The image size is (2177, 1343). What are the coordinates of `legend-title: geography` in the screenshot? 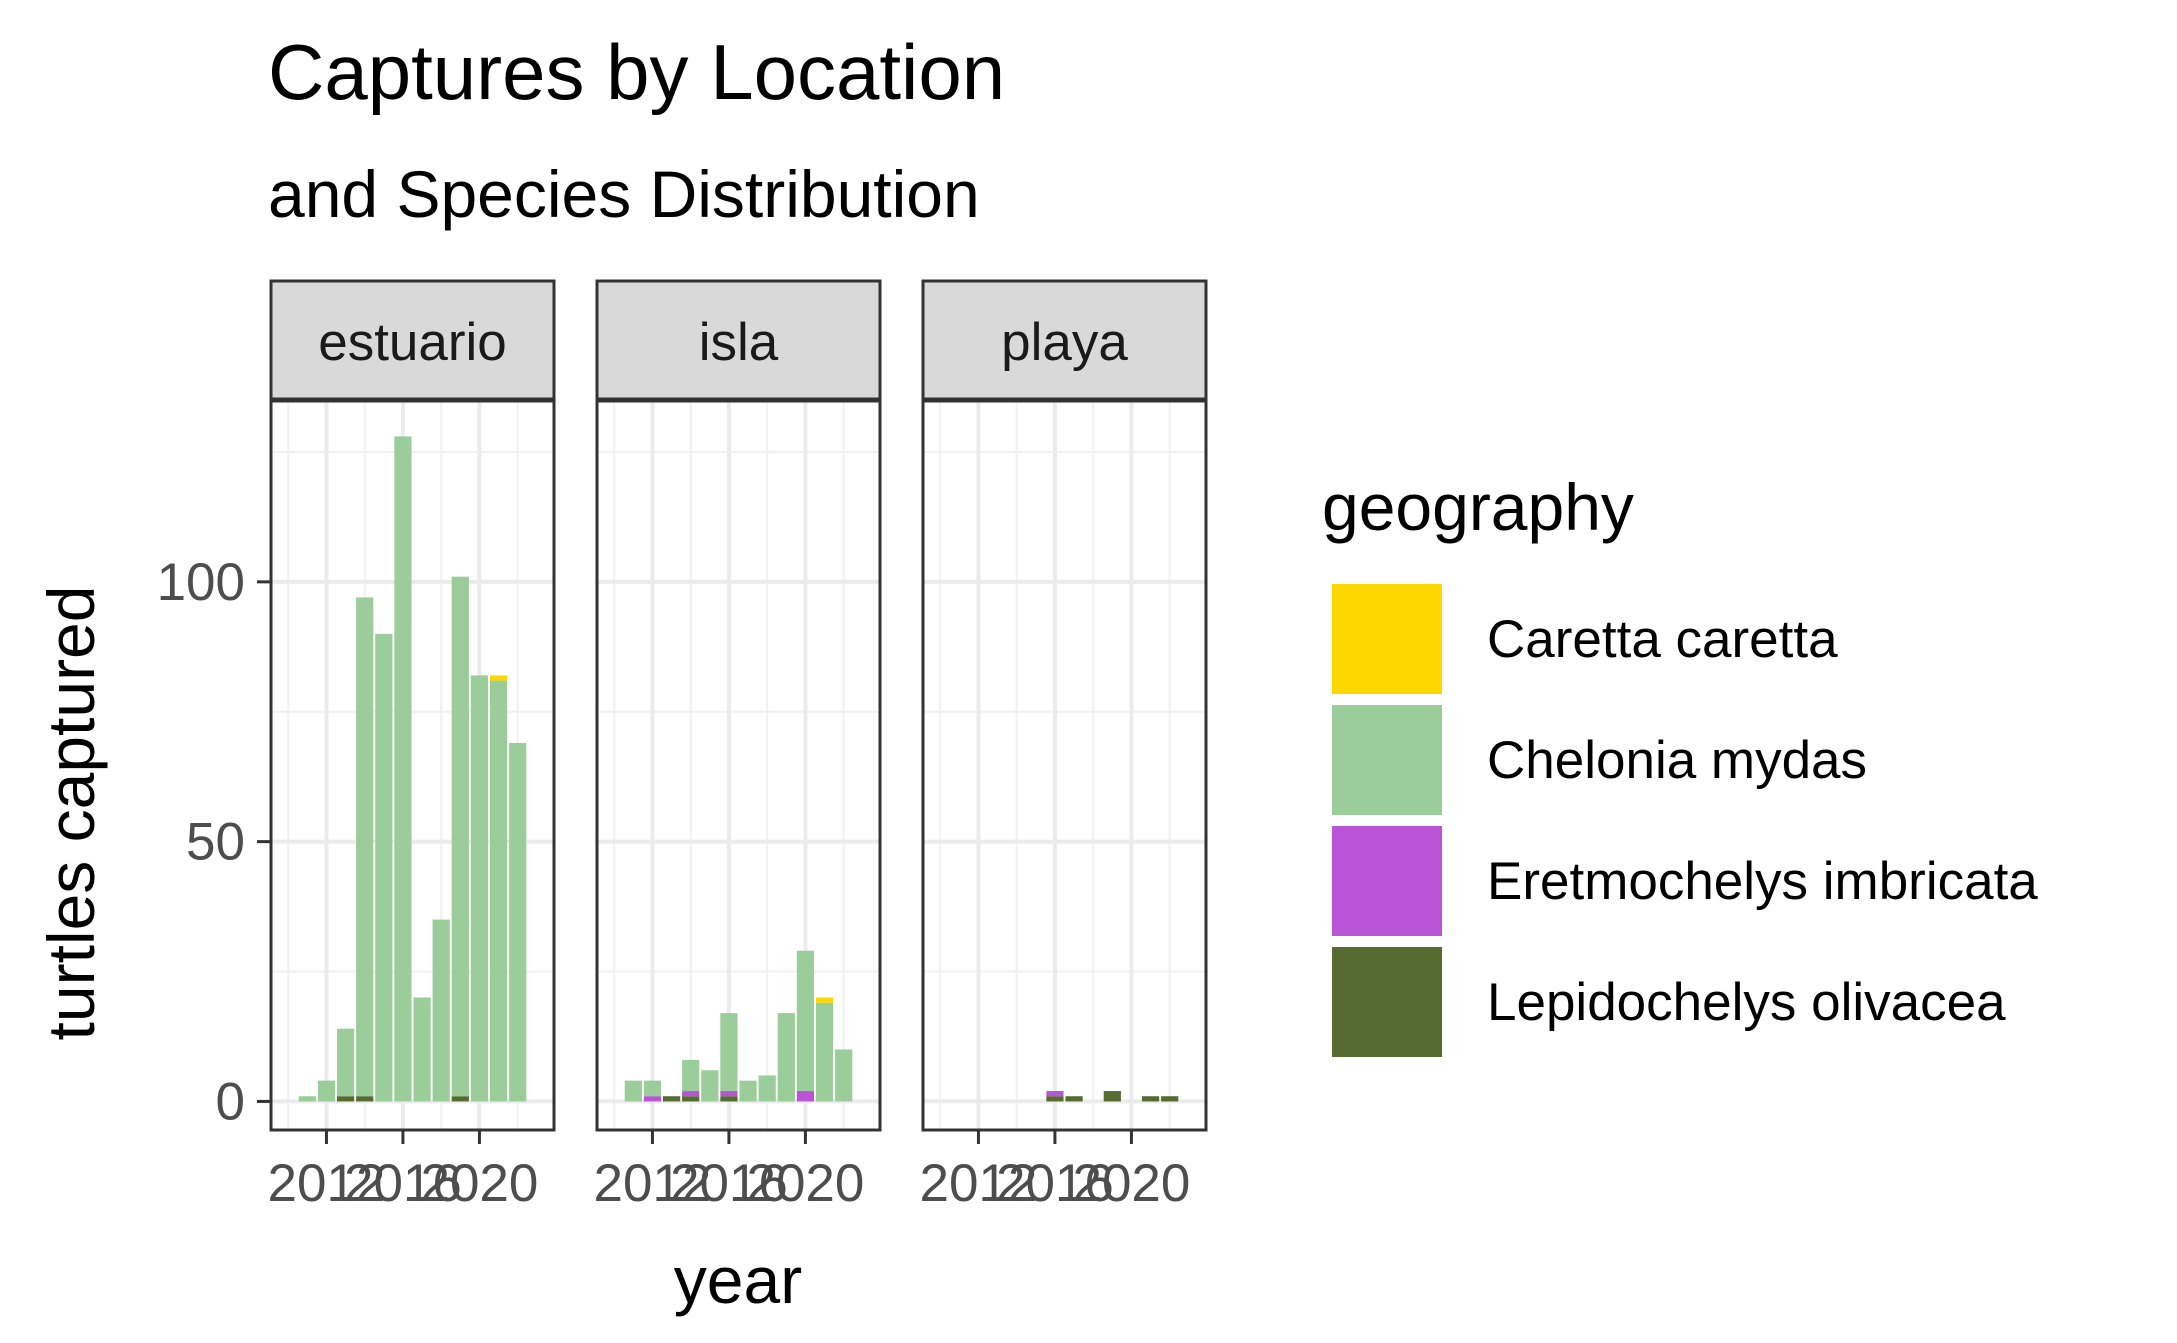 It's located at (1478, 507).